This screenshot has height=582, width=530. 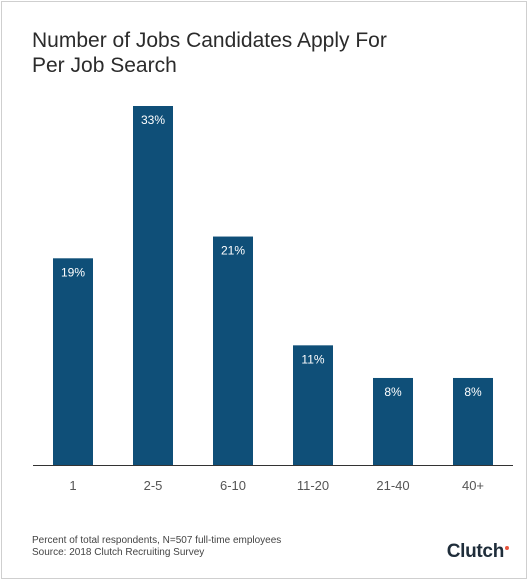 I want to click on data-label-2-5: 33%, so click(x=153, y=120).